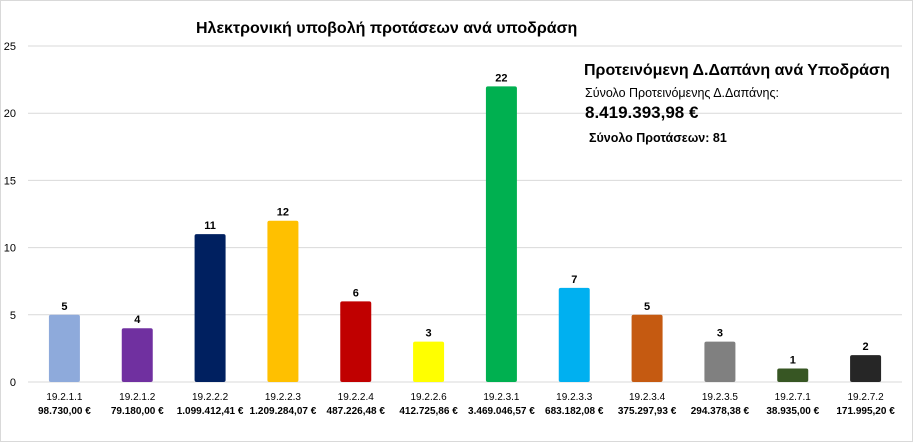 The image size is (913, 442). What do you see at coordinates (574, 411) in the screenshot?
I see `x-amount-label: 683.182,08 €` at bounding box center [574, 411].